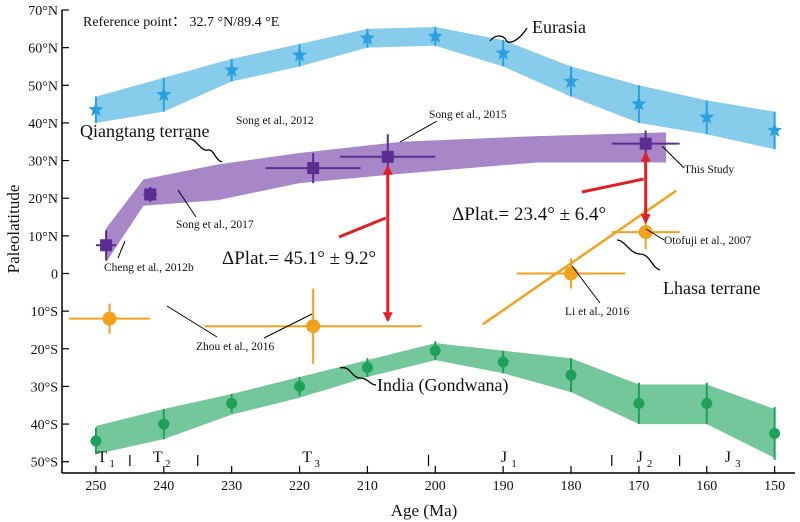 This screenshot has height=522, width=800. I want to click on dplat-large-label: ΔPlat.= 45.1° ± 9.2°, so click(299, 258).